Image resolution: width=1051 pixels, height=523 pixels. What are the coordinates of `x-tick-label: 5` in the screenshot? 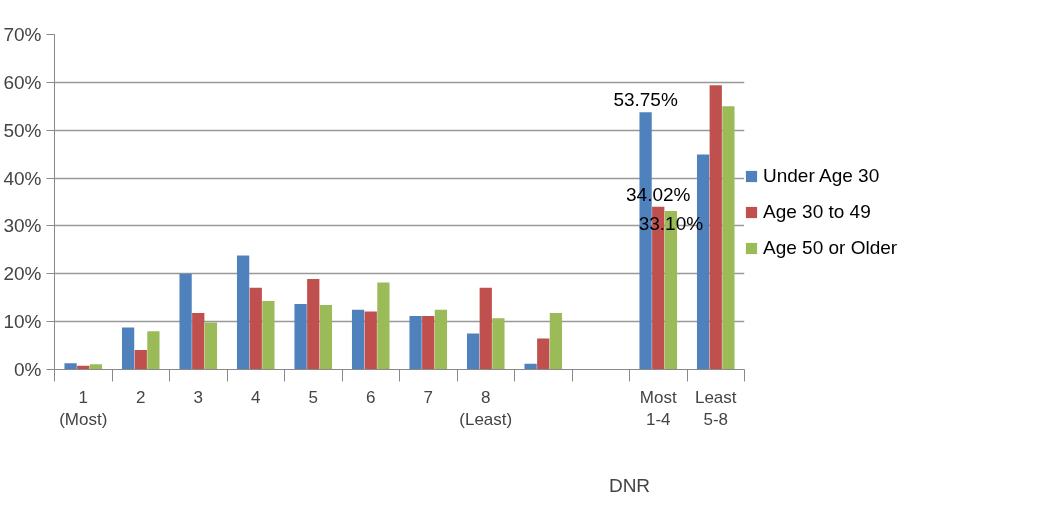 It's located at (313, 397).